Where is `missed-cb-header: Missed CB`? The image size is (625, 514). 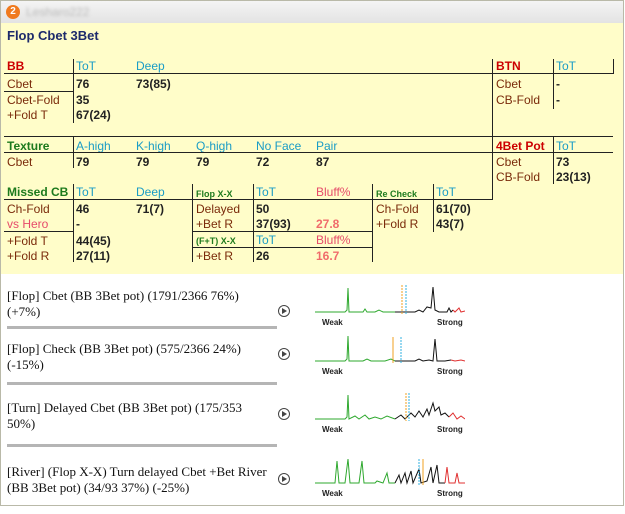 missed-cb-header: Missed CB is located at coordinates (38, 192).